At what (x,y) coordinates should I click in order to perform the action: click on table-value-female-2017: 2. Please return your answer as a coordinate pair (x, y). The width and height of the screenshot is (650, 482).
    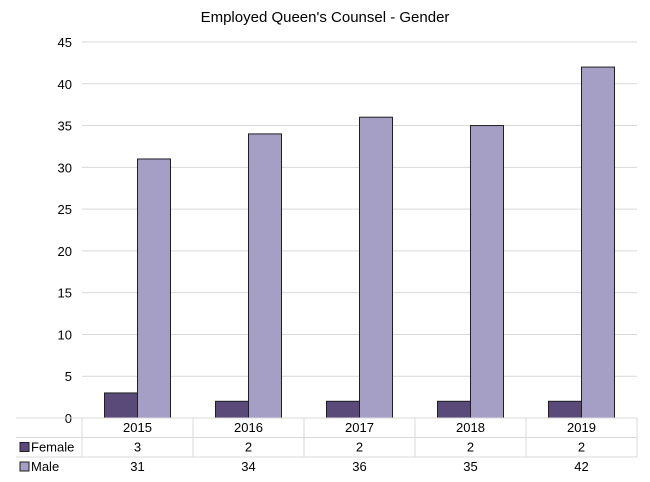
    Looking at the image, I should click on (359, 447).